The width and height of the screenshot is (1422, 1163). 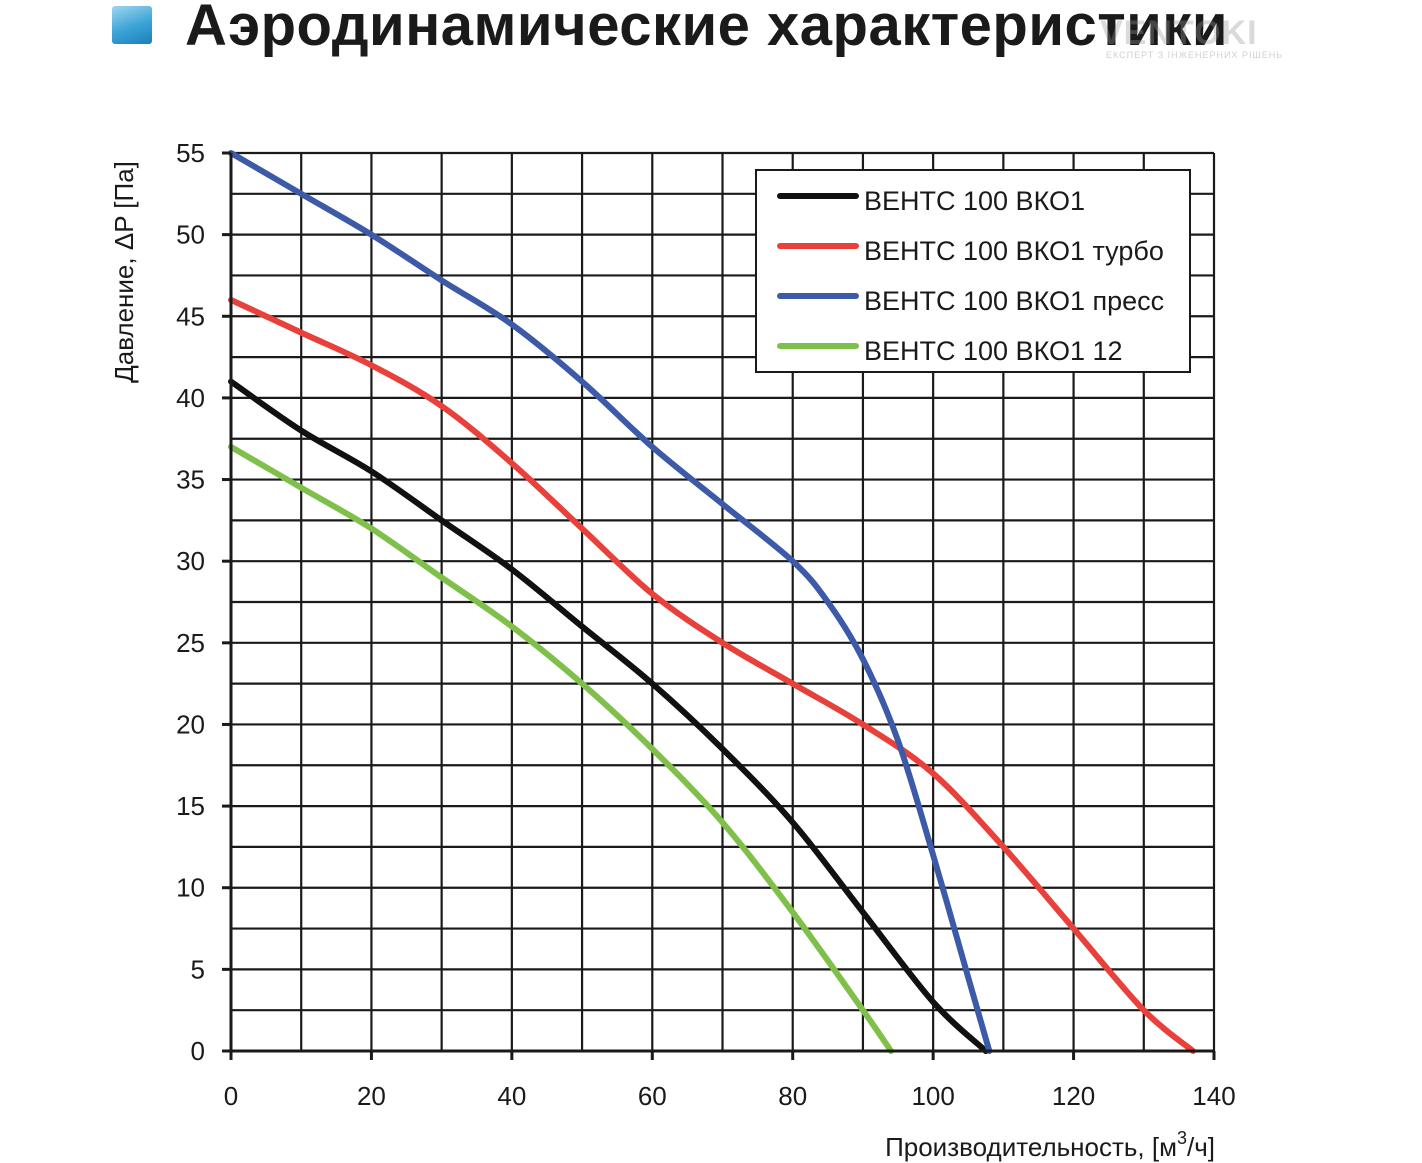 What do you see at coordinates (190, 806) in the screenshot?
I see `y-tick-label: 15` at bounding box center [190, 806].